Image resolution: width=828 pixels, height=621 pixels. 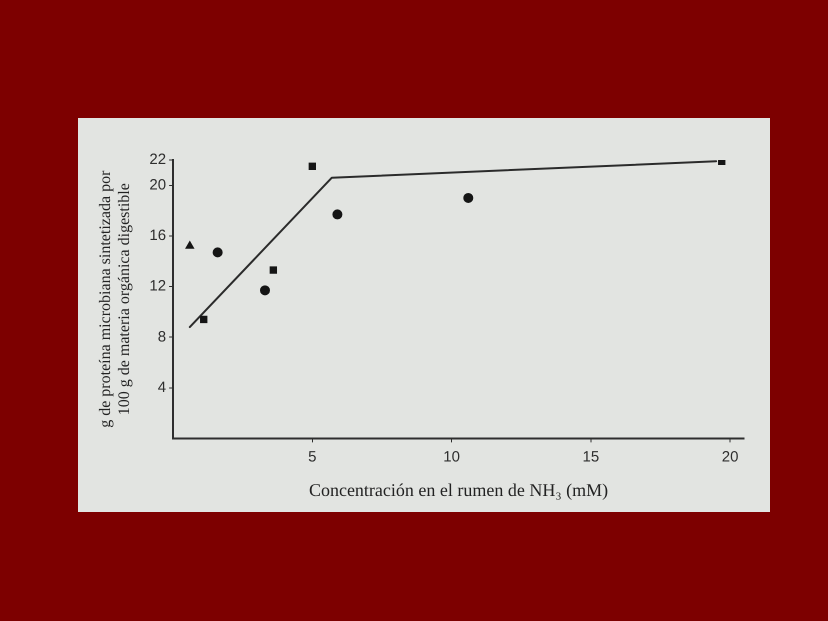 What do you see at coordinates (730, 457) in the screenshot?
I see `x-tick-label: 20` at bounding box center [730, 457].